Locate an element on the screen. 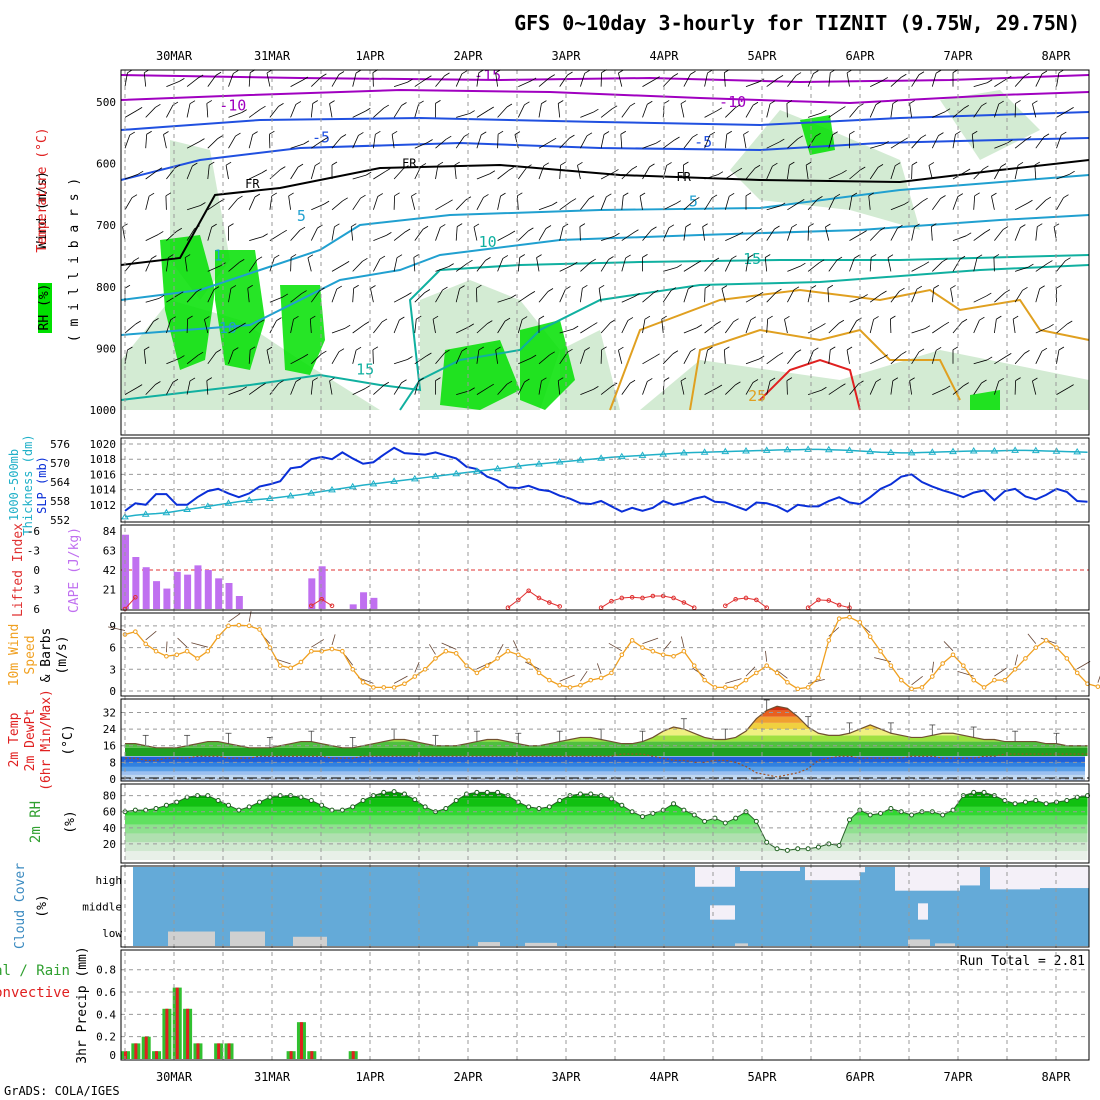 This screenshot has width=1100, height=1100. contour-label: -10 is located at coordinates (232, 106).